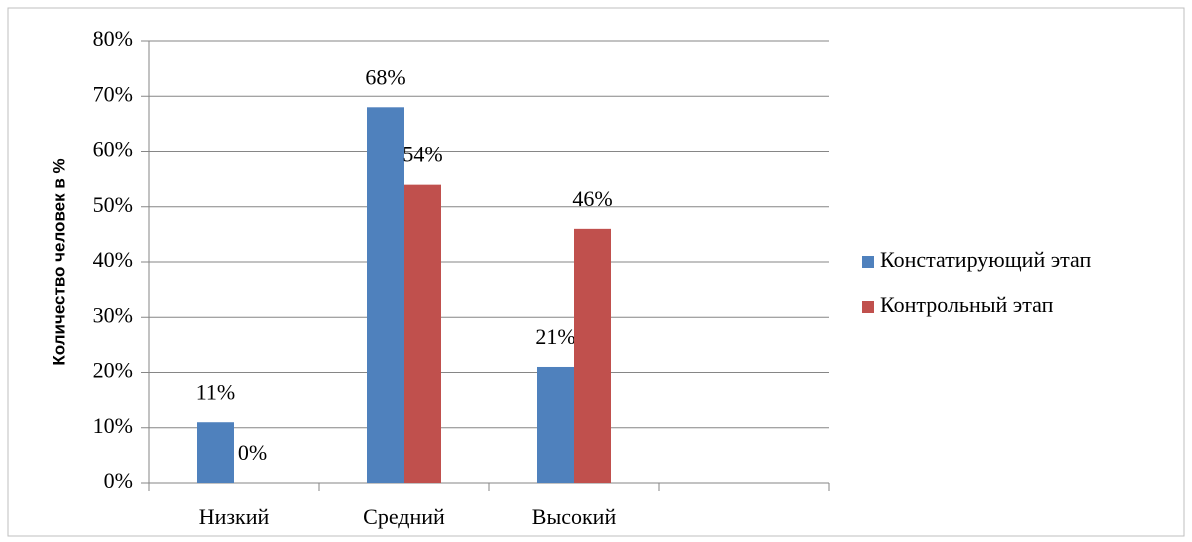 The height and width of the screenshot is (542, 1192). Describe the element at coordinates (252, 452) in the screenshot. I see `value-label: 0%` at that location.